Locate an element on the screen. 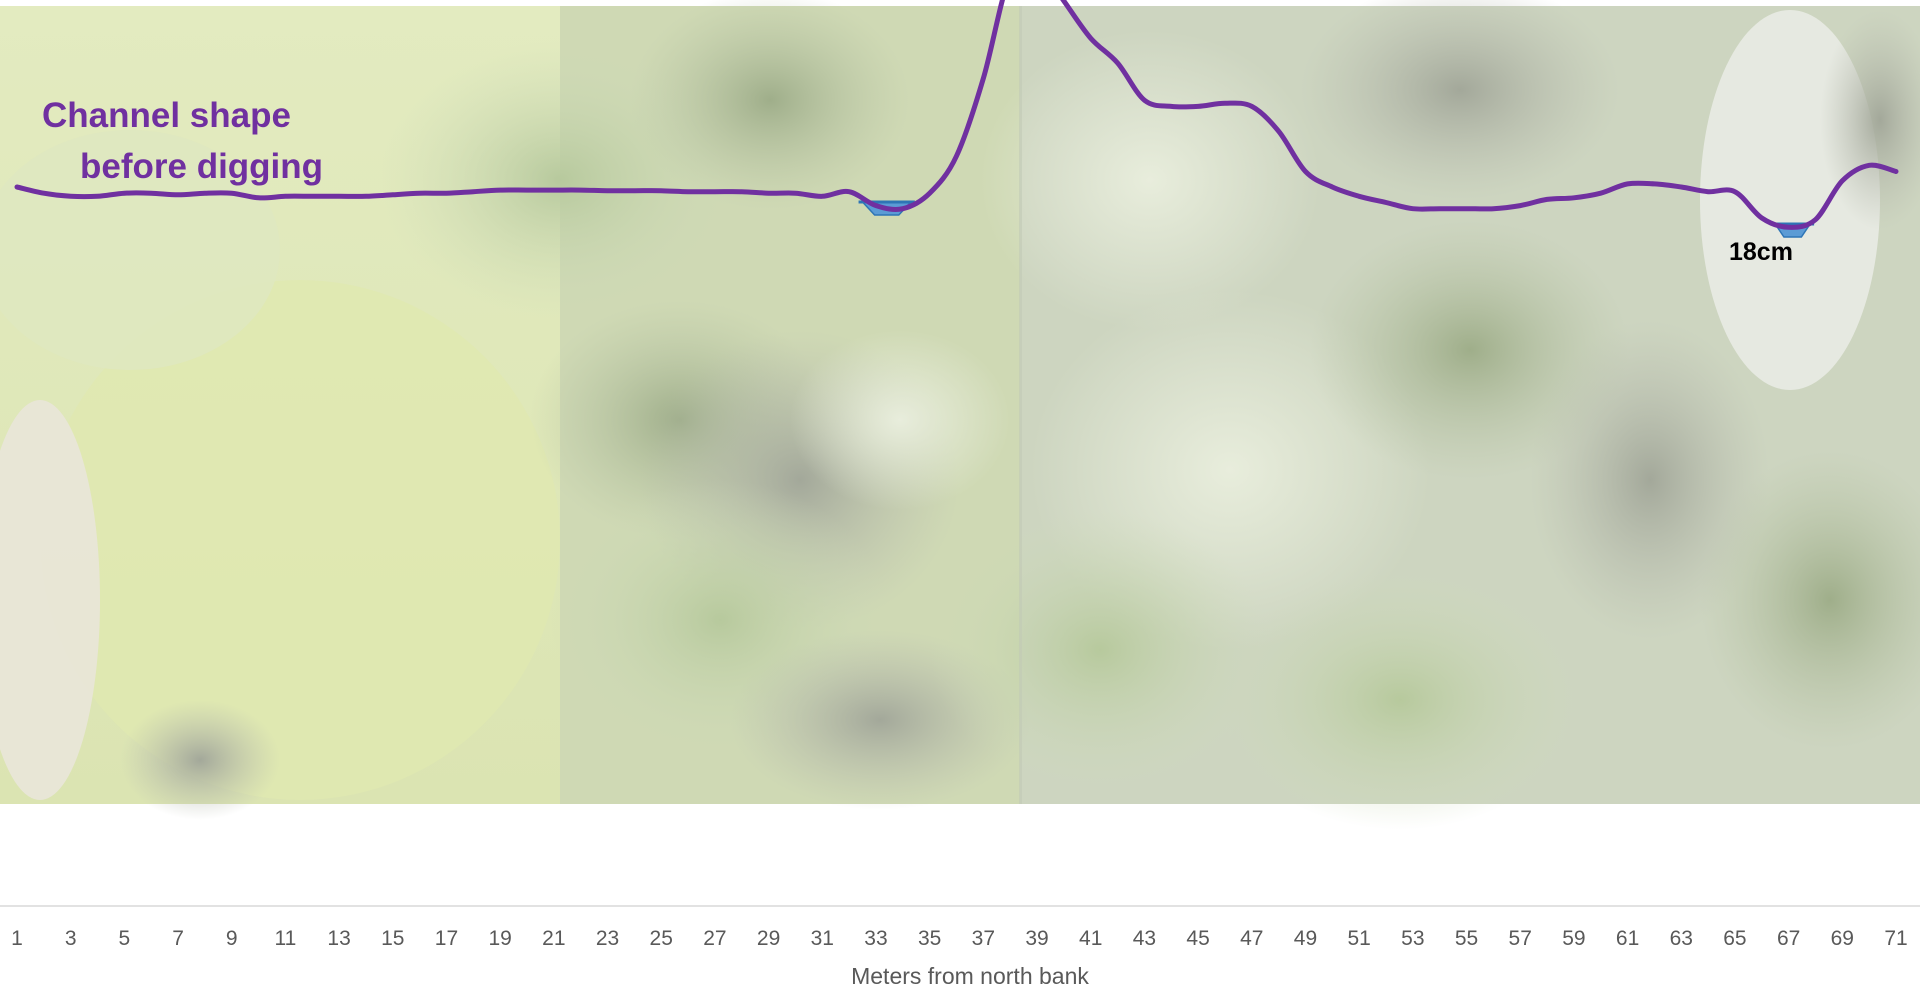  x-tick-label: 65 is located at coordinates (1734, 938).